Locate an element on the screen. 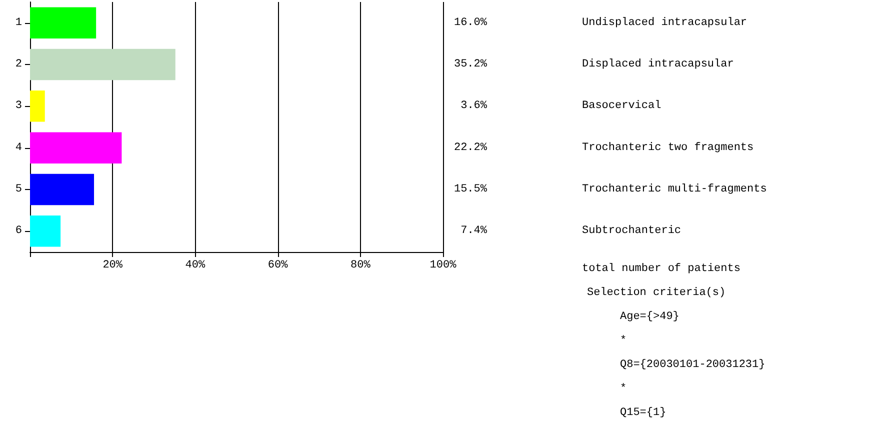 Image resolution: width=881 pixels, height=447 pixels. data-label: 35.2% is located at coordinates (471, 64).